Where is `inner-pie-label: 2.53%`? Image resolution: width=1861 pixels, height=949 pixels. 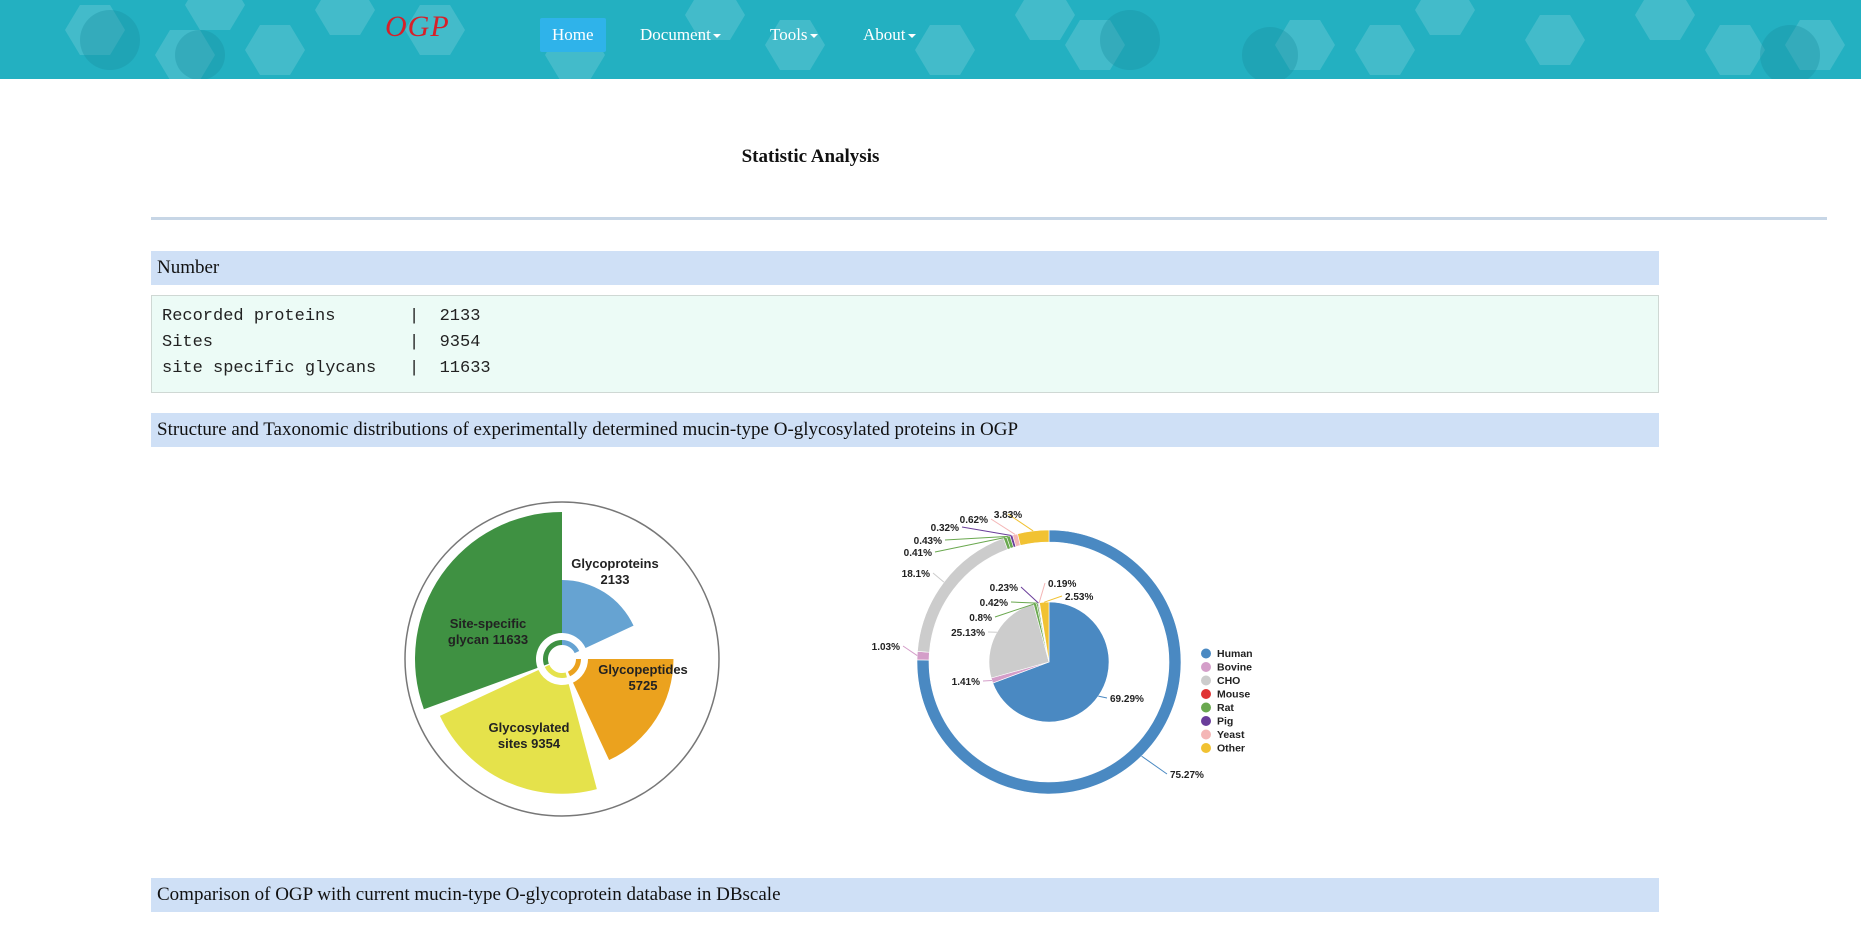 inner-pie-label: 2.53% is located at coordinates (1079, 597).